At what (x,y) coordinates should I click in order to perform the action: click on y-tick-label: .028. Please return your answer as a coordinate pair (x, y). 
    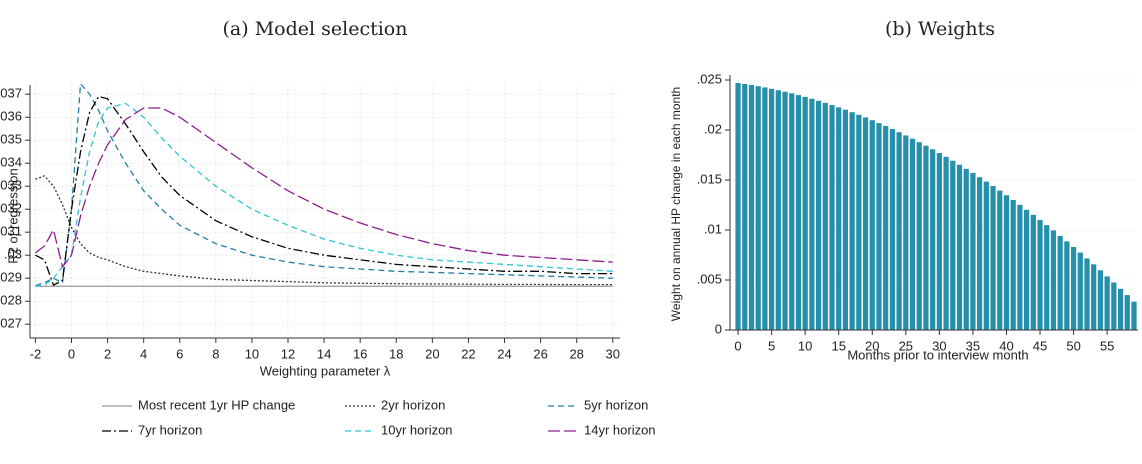
    Looking at the image, I should click on (11, 300).